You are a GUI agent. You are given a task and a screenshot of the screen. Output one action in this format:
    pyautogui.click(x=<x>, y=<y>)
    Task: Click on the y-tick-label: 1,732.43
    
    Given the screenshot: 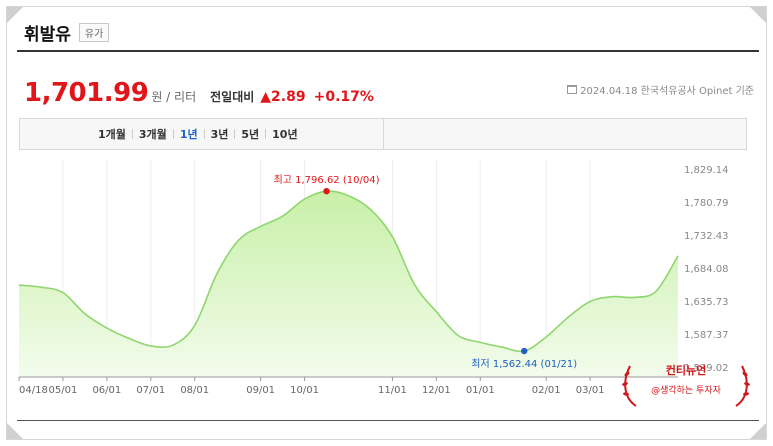 What is the action you would take?
    pyautogui.click(x=706, y=236)
    